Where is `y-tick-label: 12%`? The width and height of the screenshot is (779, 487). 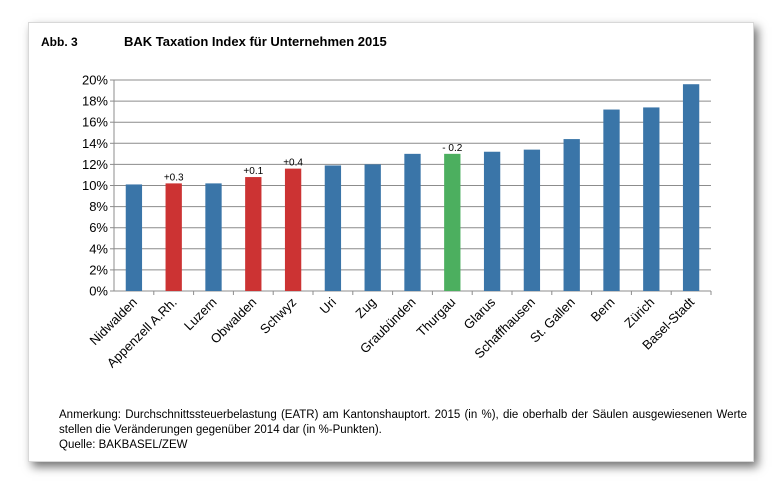 y-tick-label: 12% is located at coordinates (95, 164).